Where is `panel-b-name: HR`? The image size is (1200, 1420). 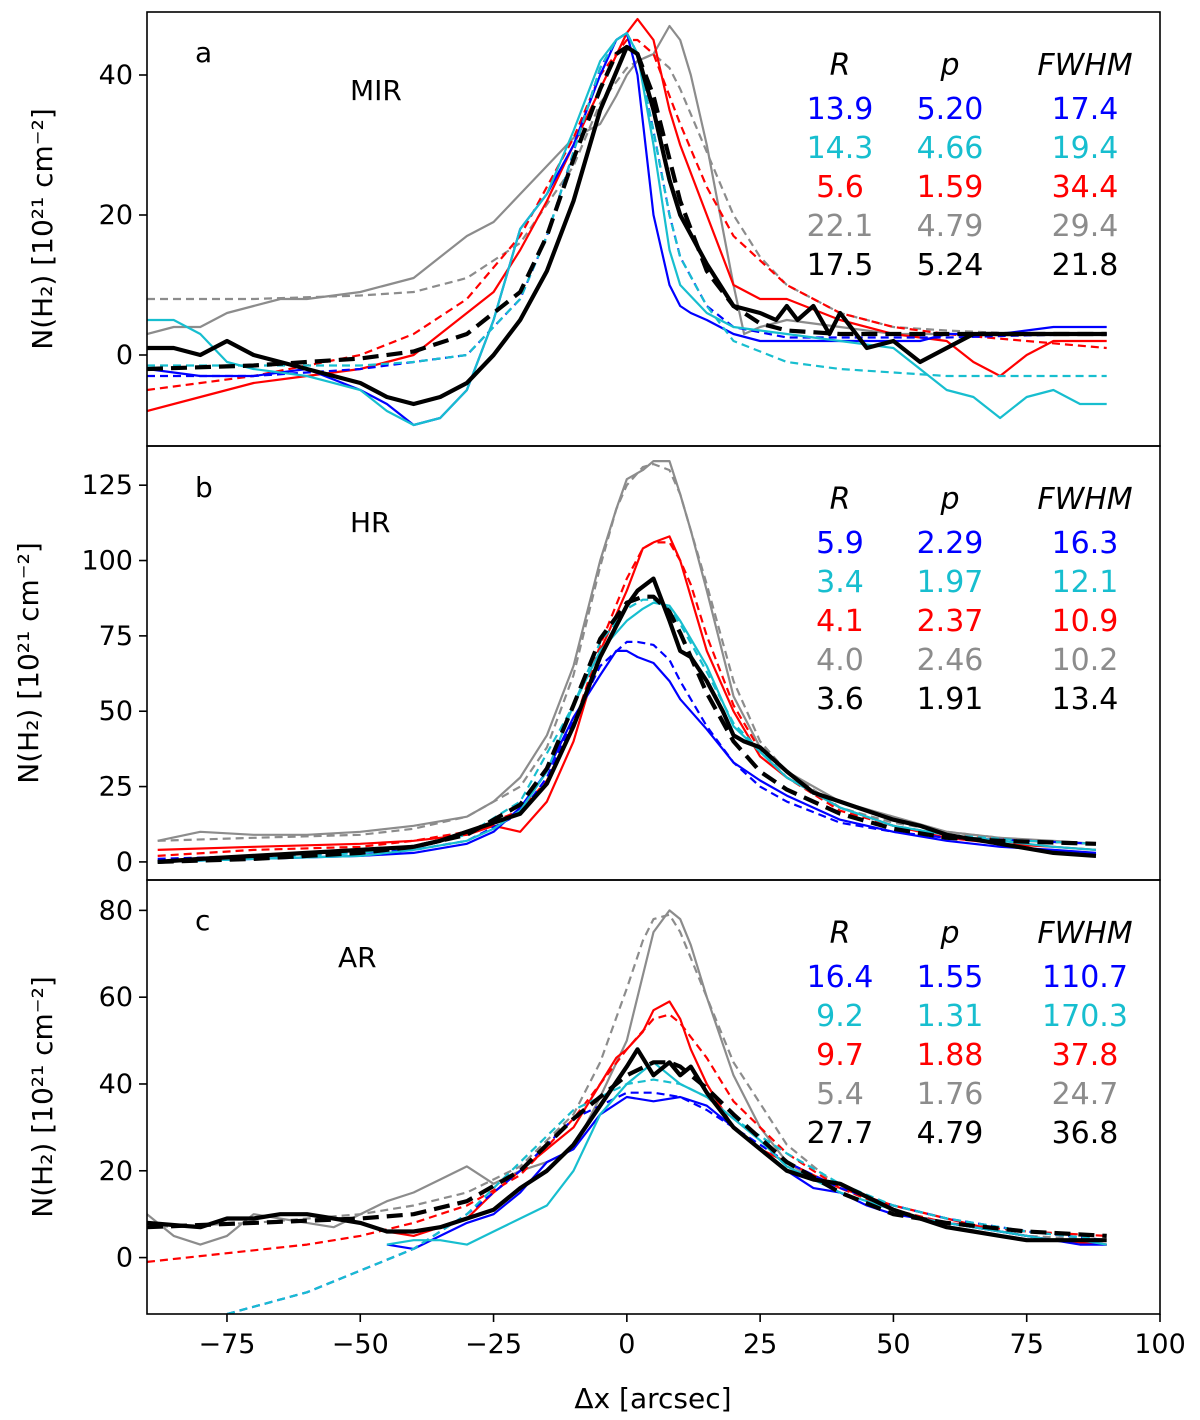
panel-b-name: HR is located at coordinates (370, 522).